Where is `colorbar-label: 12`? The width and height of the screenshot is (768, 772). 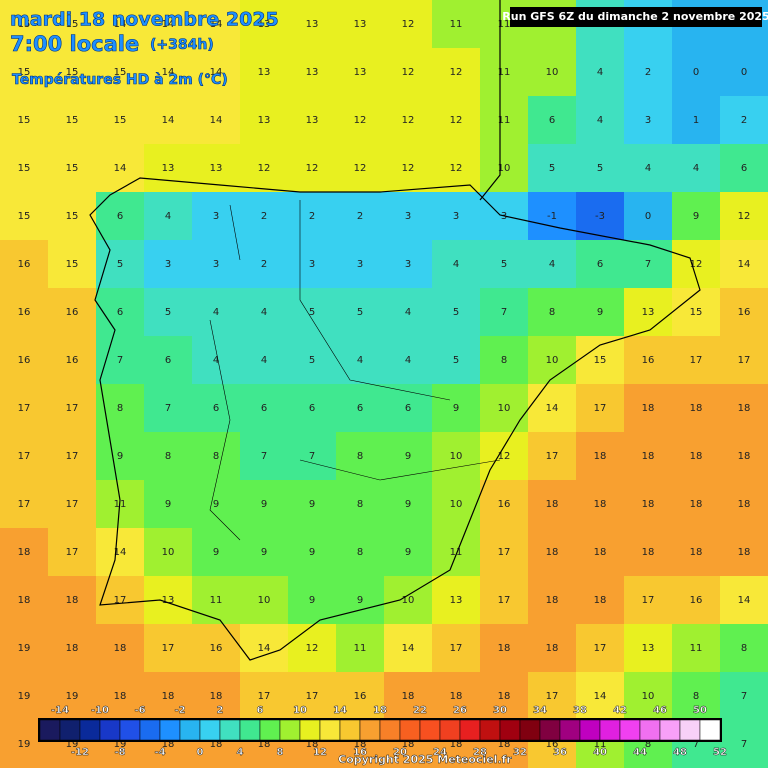 colorbar-label: 12 is located at coordinates (320, 752).